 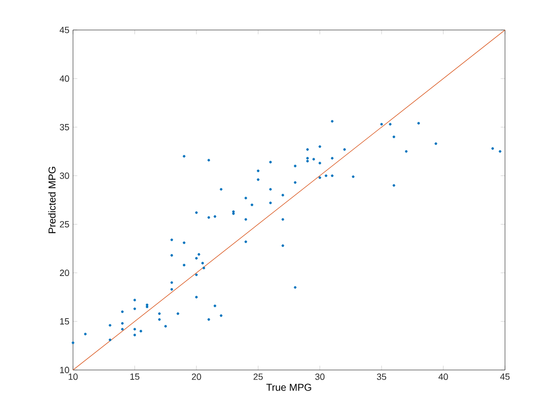 What do you see at coordinates (65, 175) in the screenshot?
I see `y-tick-label: 30` at bounding box center [65, 175].